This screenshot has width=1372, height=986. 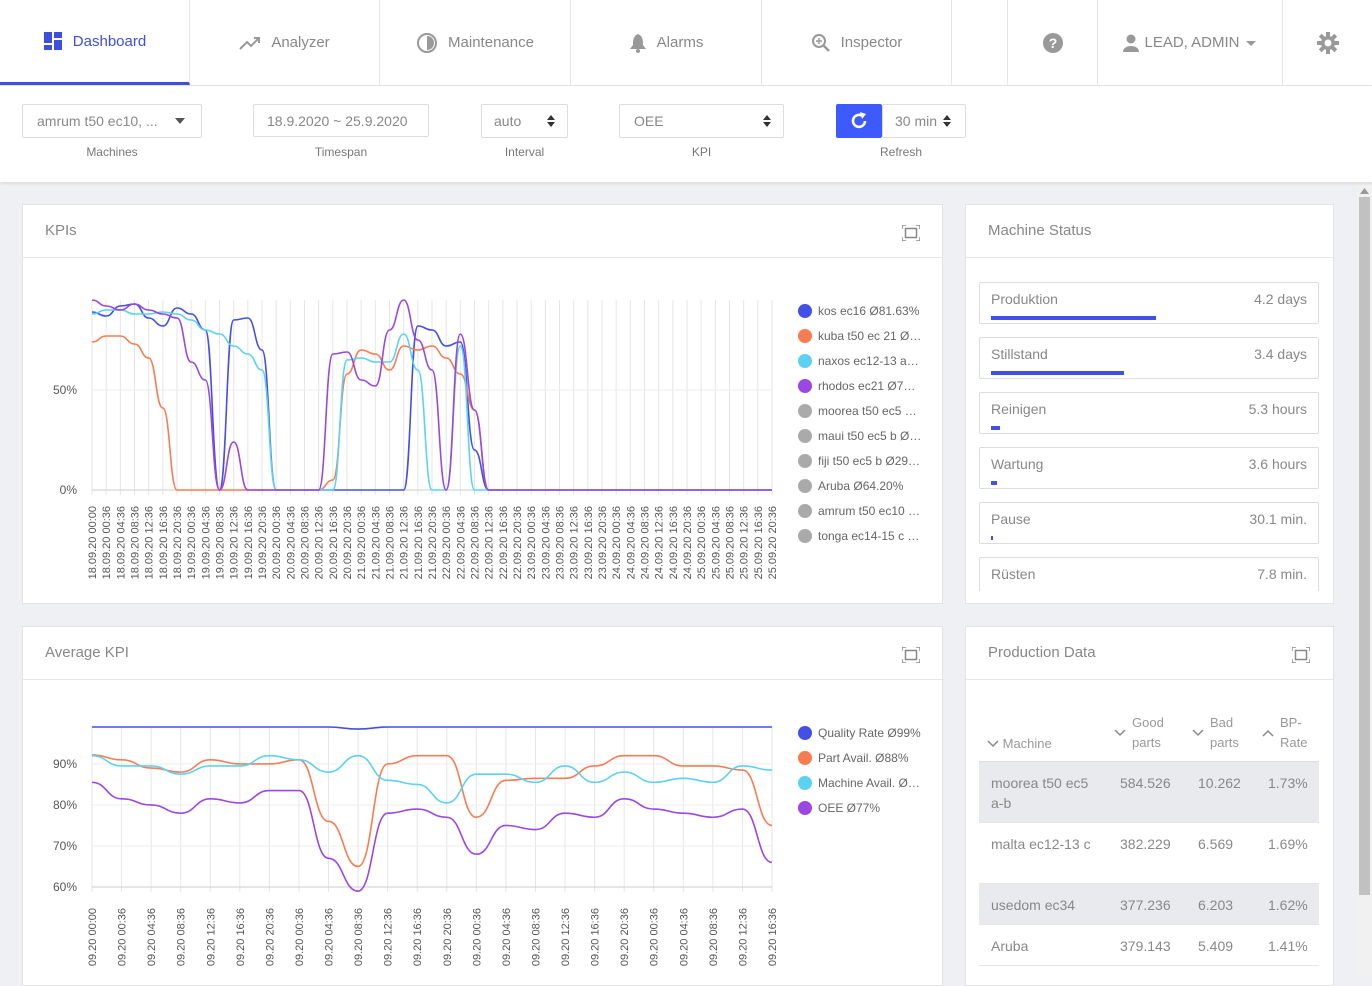 What do you see at coordinates (631, 542) in the screenshot?
I see `x-tick-label: 24.09.20 04:36` at bounding box center [631, 542].